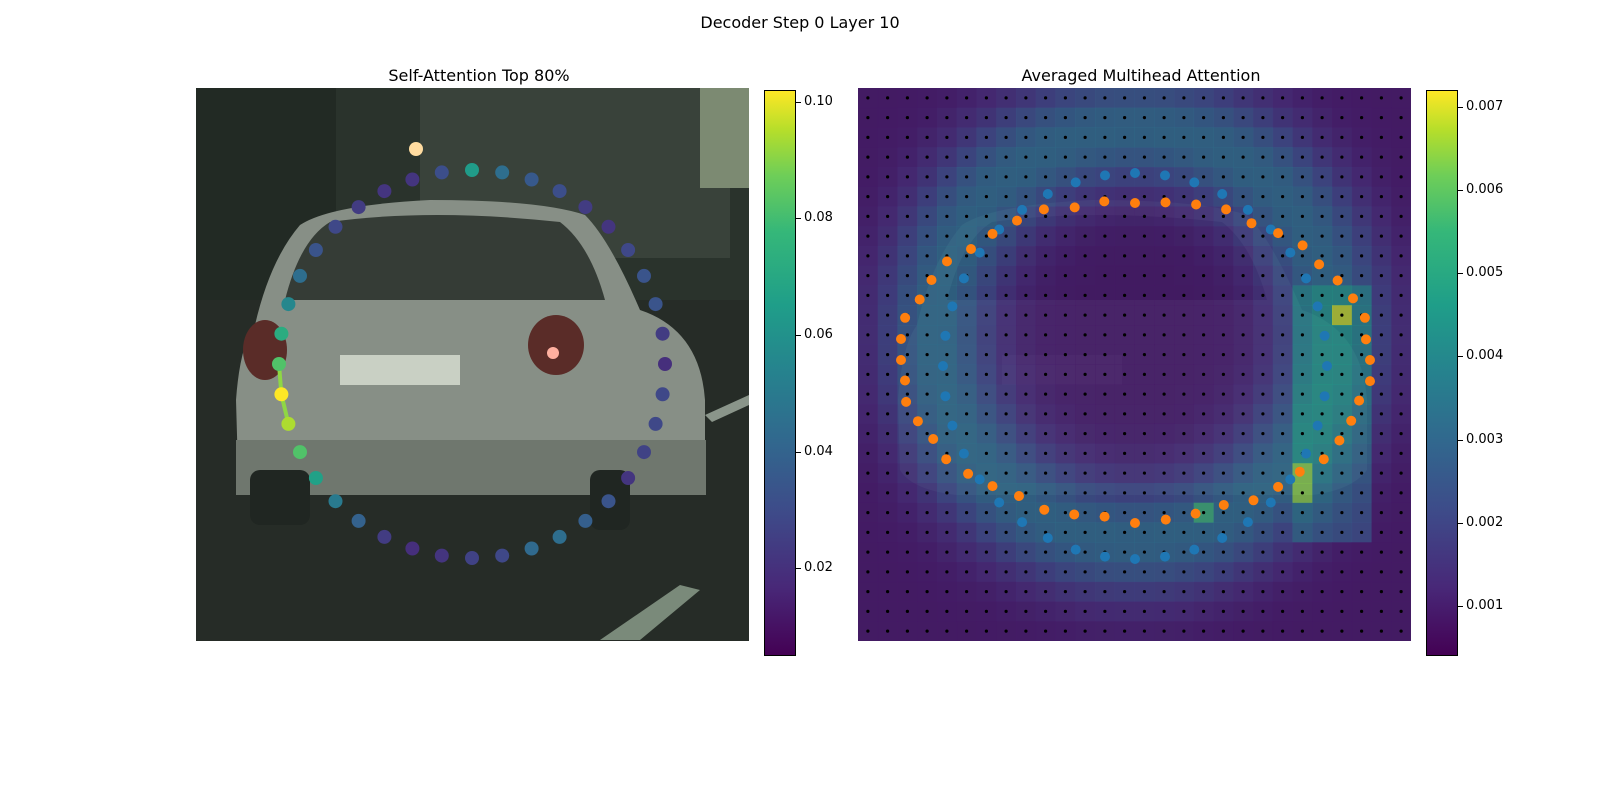  I want to click on left-colorbar-tick: 0.06, so click(814, 335).